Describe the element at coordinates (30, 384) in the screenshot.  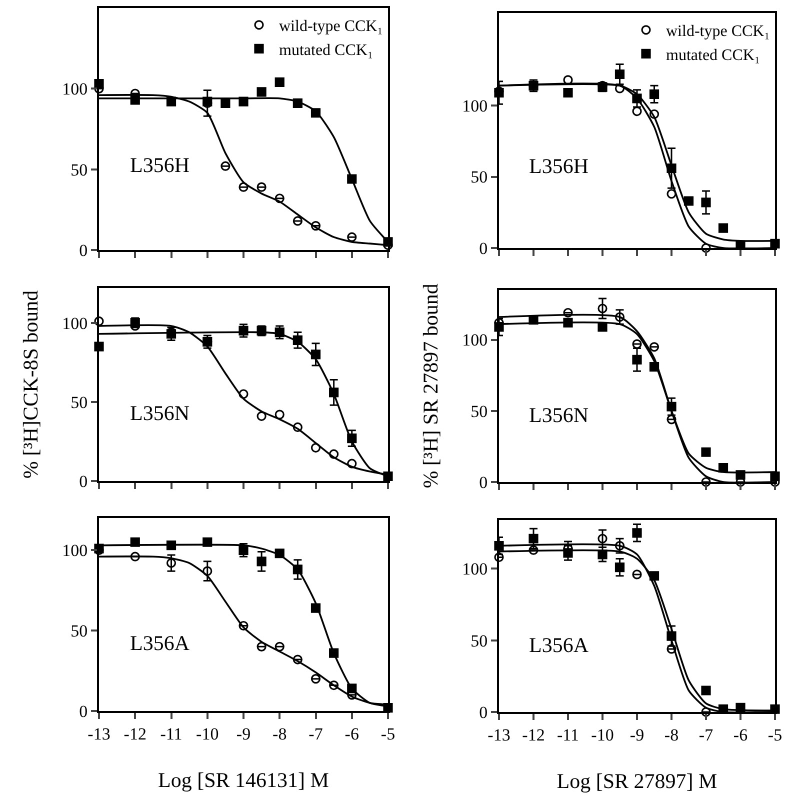
I see `y-axis-title: % [³H]CCK-8S bound` at that location.